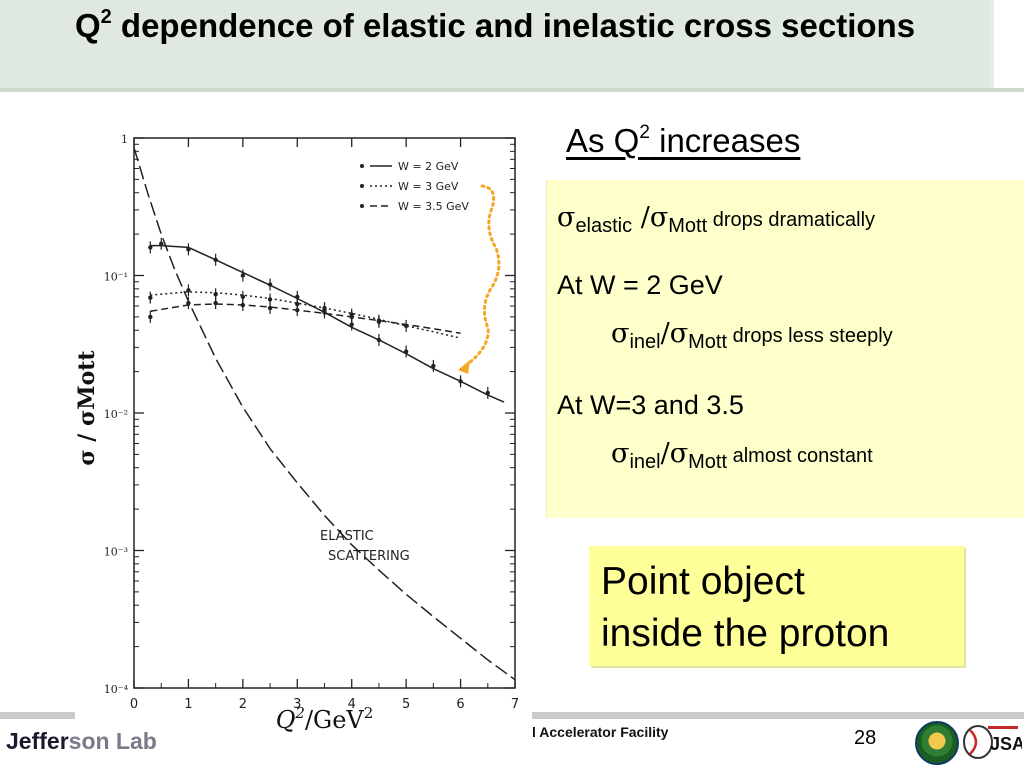 The height and width of the screenshot is (768, 1024). I want to click on note-inel-w3: σinel/σMott almost constant, so click(742, 456).